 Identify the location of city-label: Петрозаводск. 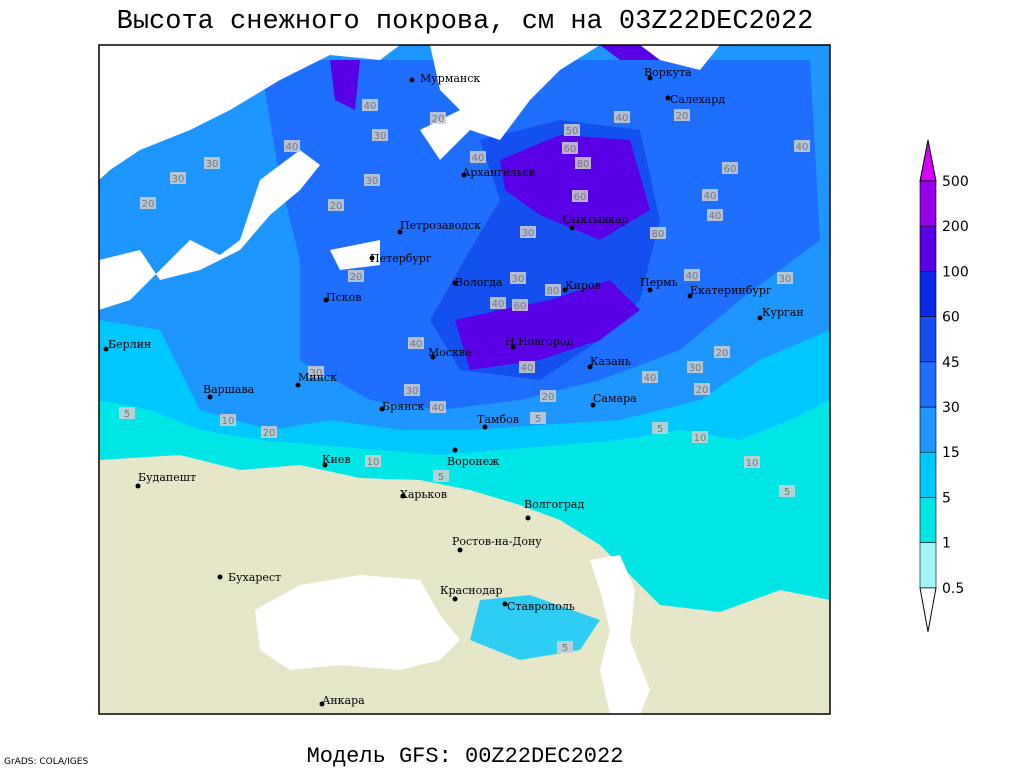
(440, 225).